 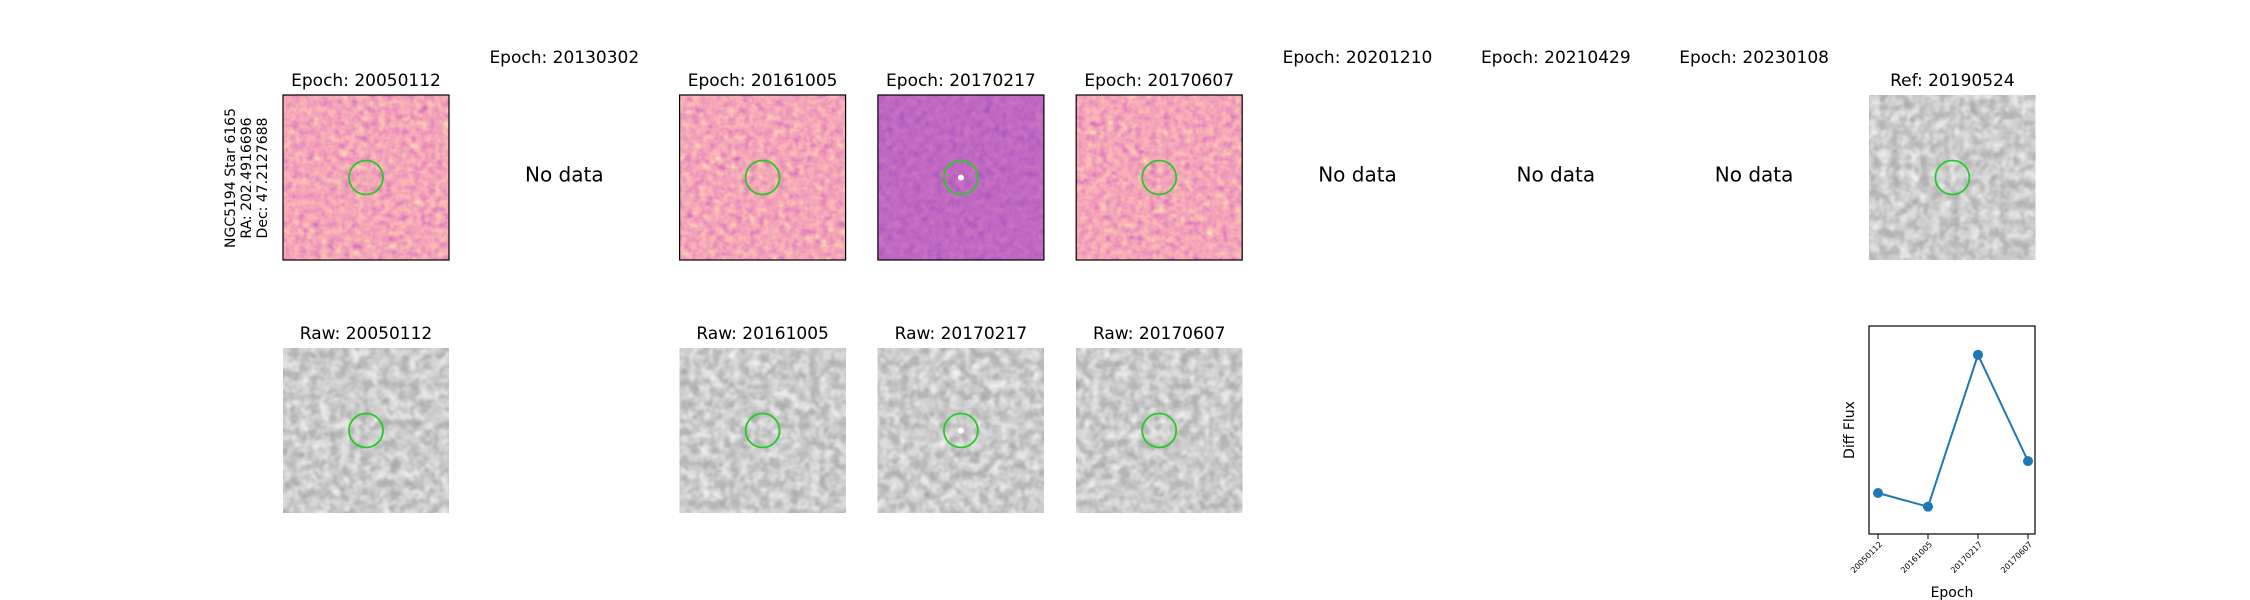 I want to click on panel-title: Epoch: 20050112, so click(x=366, y=81).